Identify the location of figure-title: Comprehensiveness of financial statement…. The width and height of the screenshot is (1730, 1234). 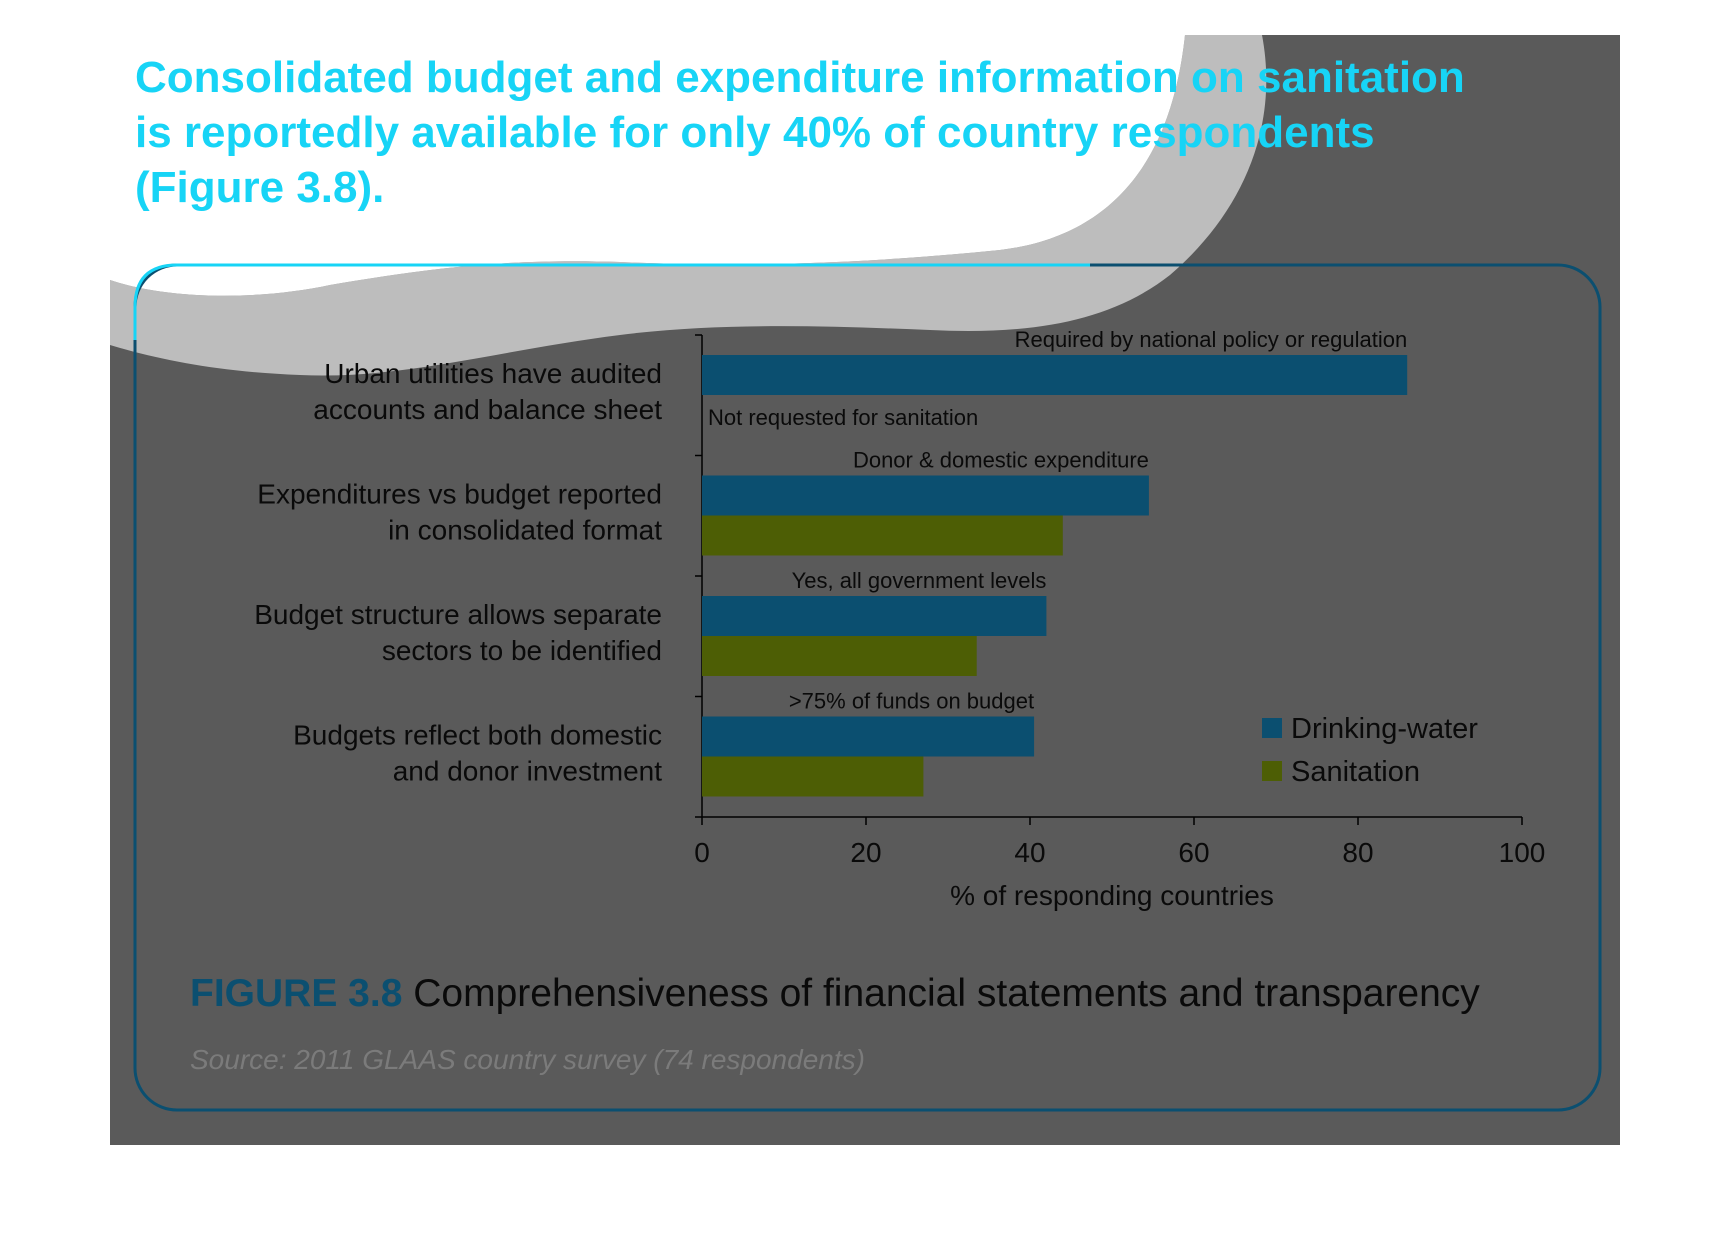
(946, 993).